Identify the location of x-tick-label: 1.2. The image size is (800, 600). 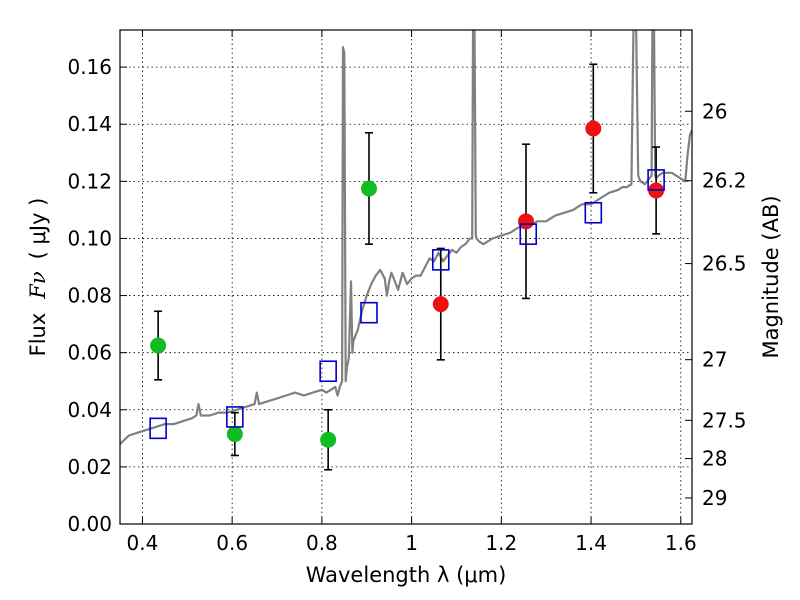
(501, 543).